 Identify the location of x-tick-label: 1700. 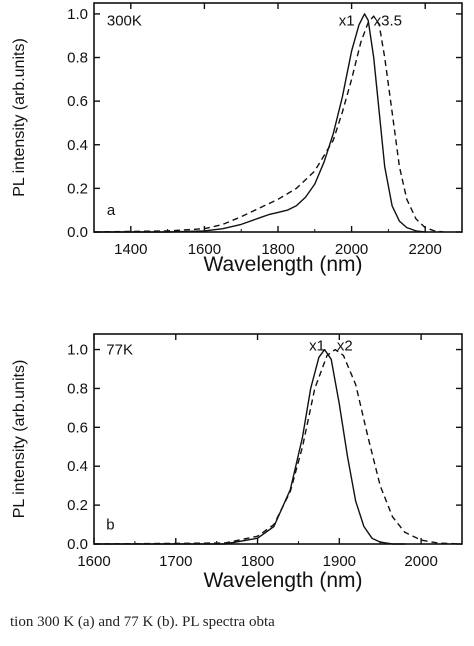
(175, 561).